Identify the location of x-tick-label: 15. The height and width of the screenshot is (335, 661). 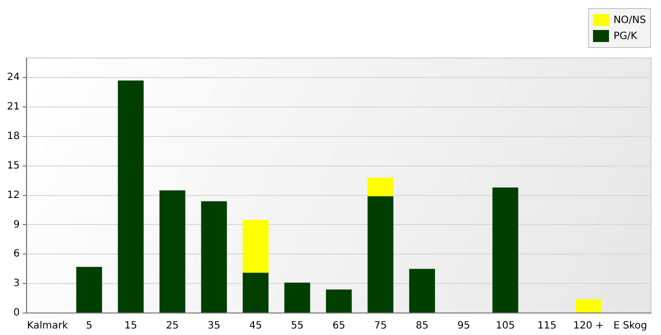
(131, 326).